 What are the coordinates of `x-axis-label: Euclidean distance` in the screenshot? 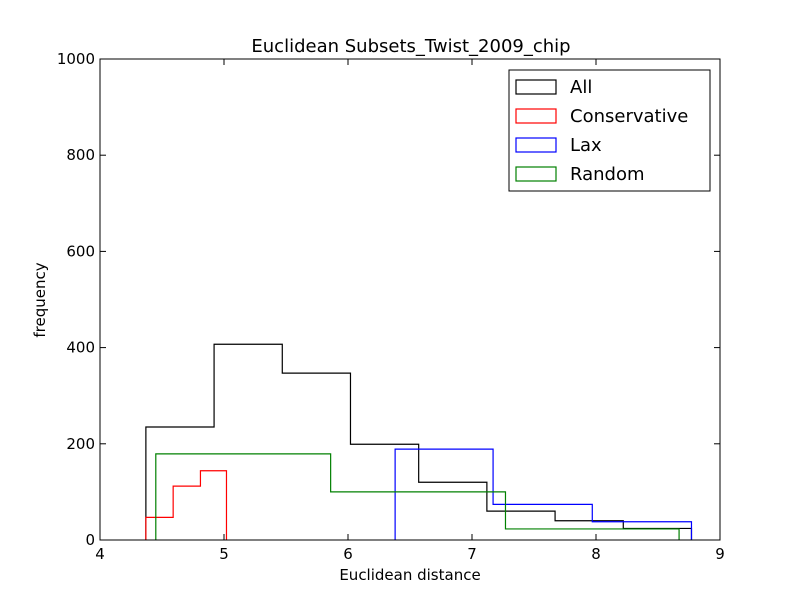 It's located at (409, 575).